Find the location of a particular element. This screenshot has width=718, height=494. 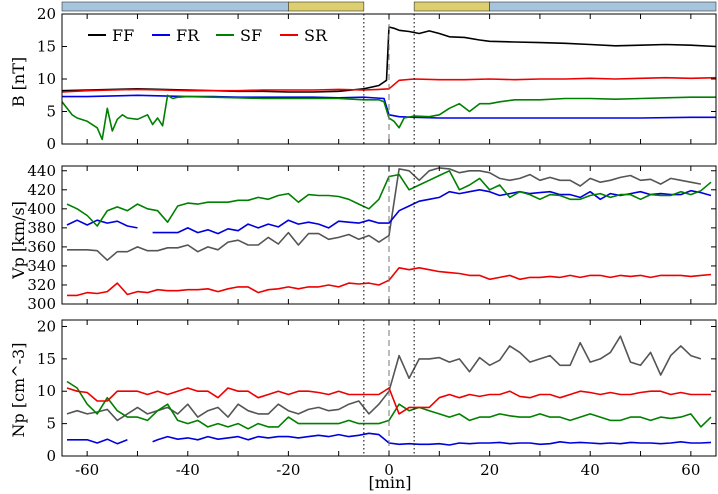

y-tick-label: 380 is located at coordinates (41, 228).